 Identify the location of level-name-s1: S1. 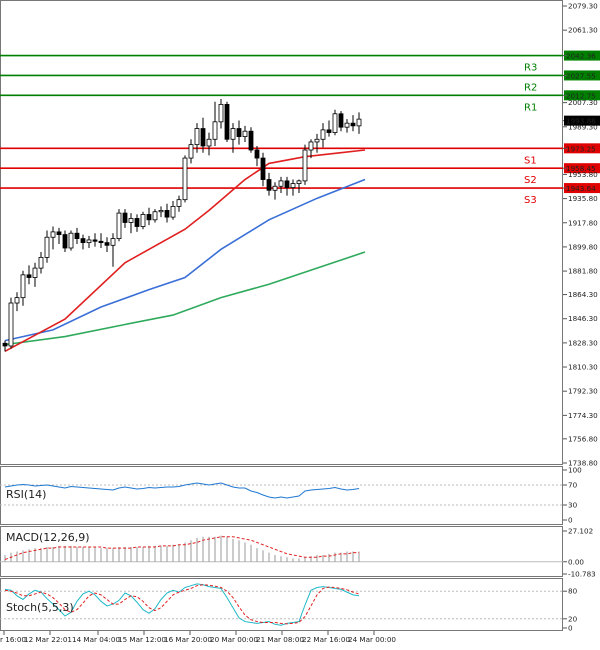
(530, 160).